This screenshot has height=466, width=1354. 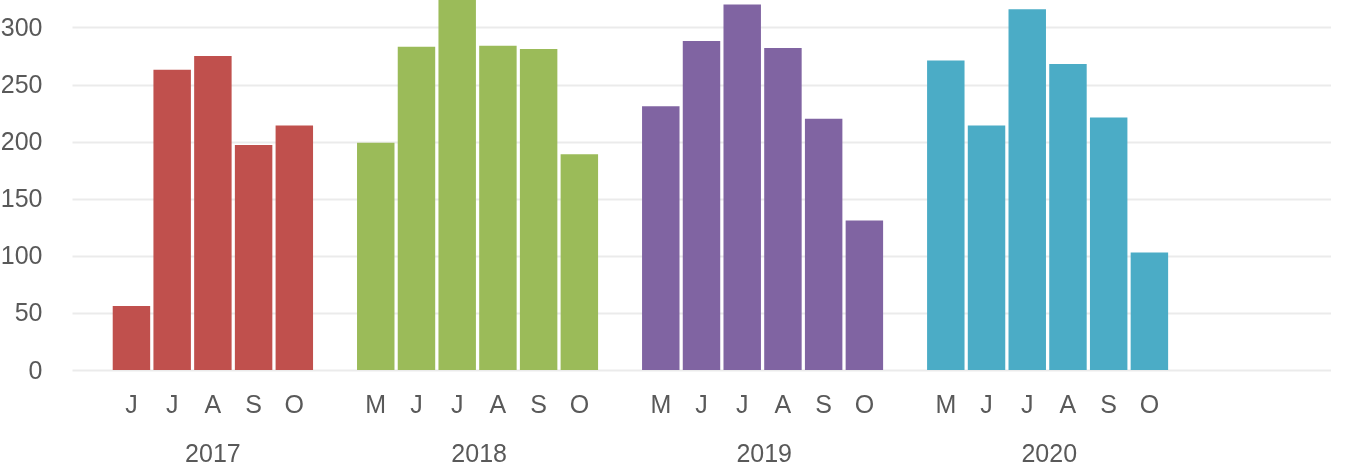 What do you see at coordinates (21, 141) in the screenshot?
I see `y-tick-label: 200` at bounding box center [21, 141].